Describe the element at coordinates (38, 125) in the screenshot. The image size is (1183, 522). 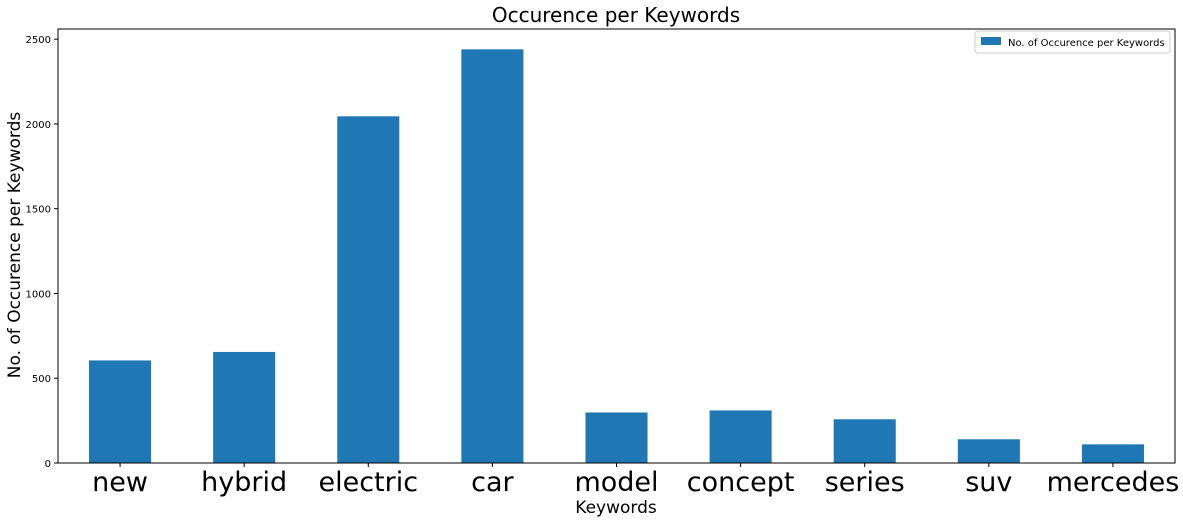
I see `y-tick-label: 2000` at that location.